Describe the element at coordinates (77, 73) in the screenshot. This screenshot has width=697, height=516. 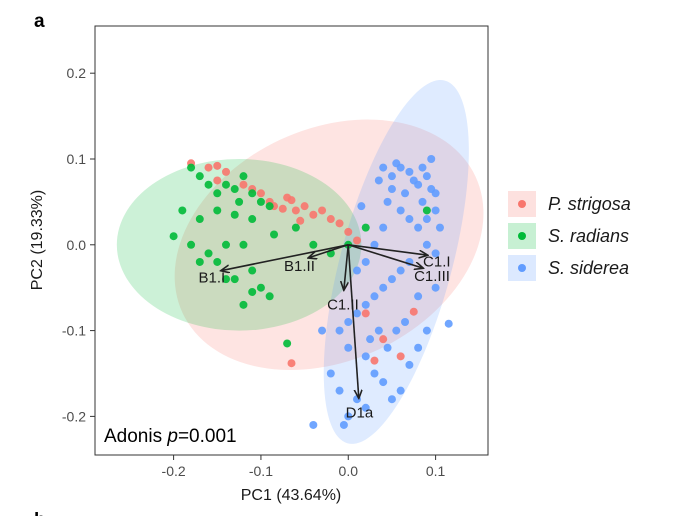
I see `y-tick-label: 0.2` at that location.